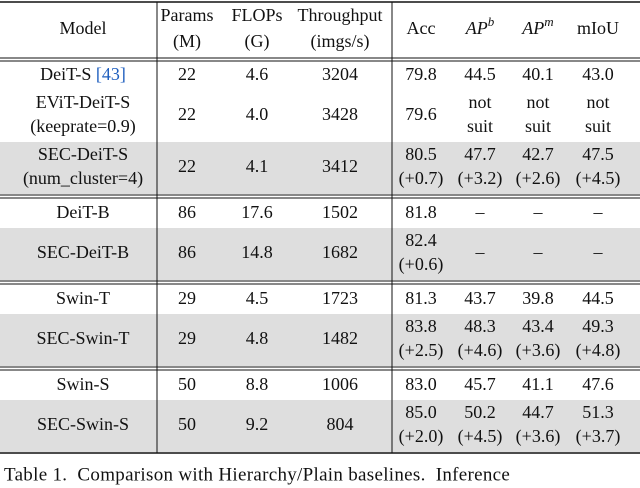  What do you see at coordinates (257, 384) in the screenshot?
I see `cell: 8.8` at bounding box center [257, 384].